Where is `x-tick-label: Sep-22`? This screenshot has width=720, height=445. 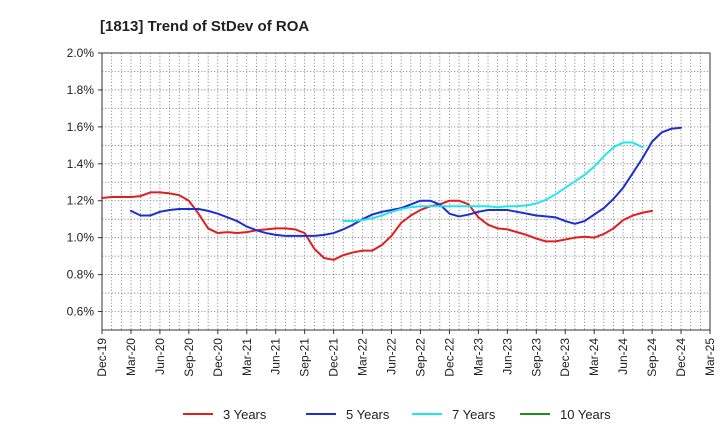
x-tick-label: Sep-22 is located at coordinates (420, 357).